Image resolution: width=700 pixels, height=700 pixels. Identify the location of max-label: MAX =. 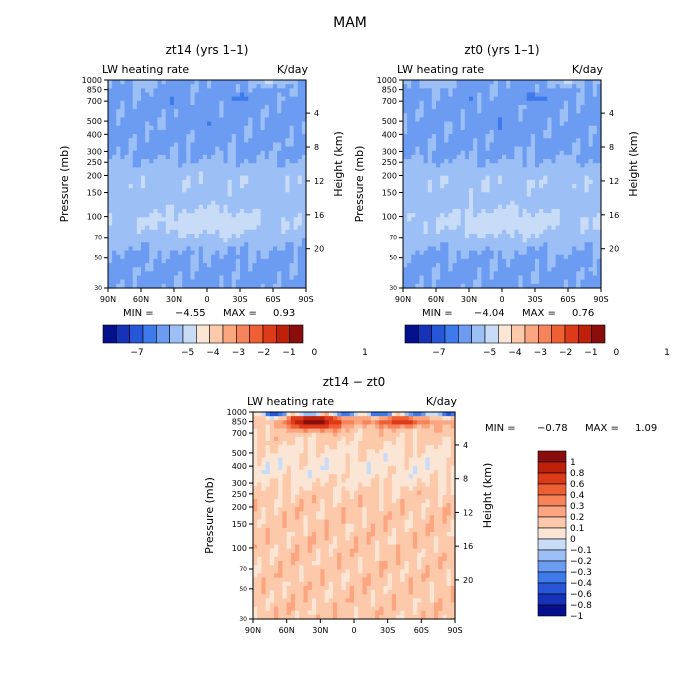
(539, 313).